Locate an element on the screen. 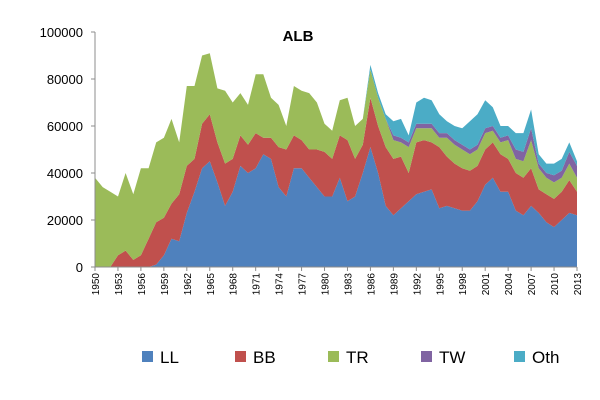  x-tick-label: 2004 is located at coordinates (509, 284).